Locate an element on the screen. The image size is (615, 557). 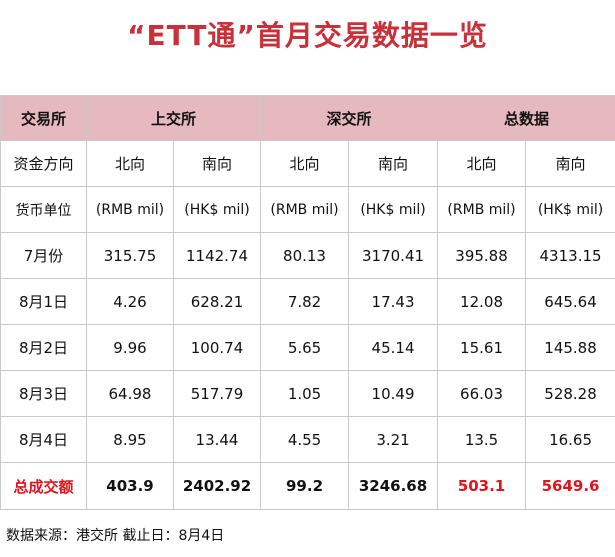
table-cell: 645.64 is located at coordinates (570, 301).